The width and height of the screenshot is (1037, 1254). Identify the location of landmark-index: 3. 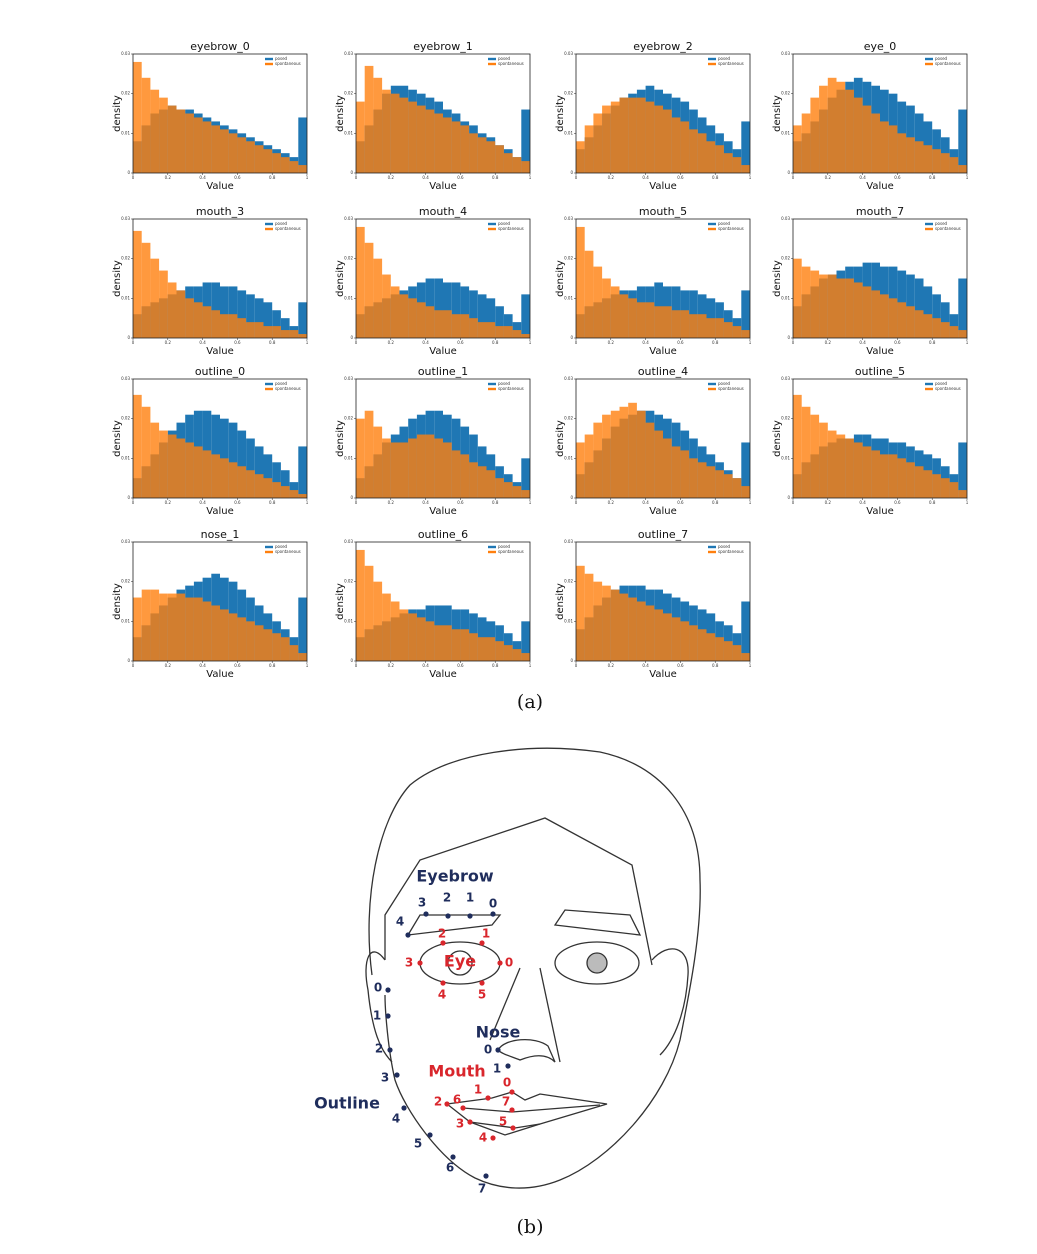
(460, 1124).